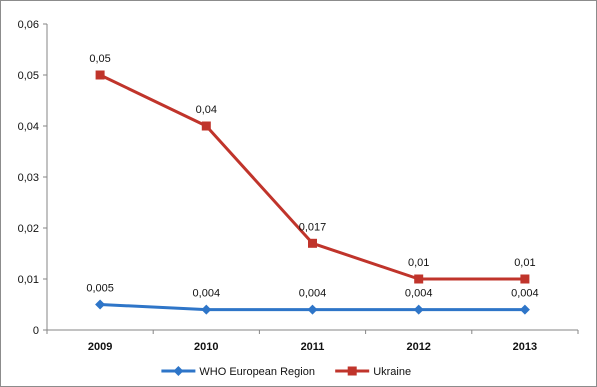 Image resolution: width=597 pixels, height=387 pixels. I want to click on y-tick-label: 0,01, so click(28, 280).